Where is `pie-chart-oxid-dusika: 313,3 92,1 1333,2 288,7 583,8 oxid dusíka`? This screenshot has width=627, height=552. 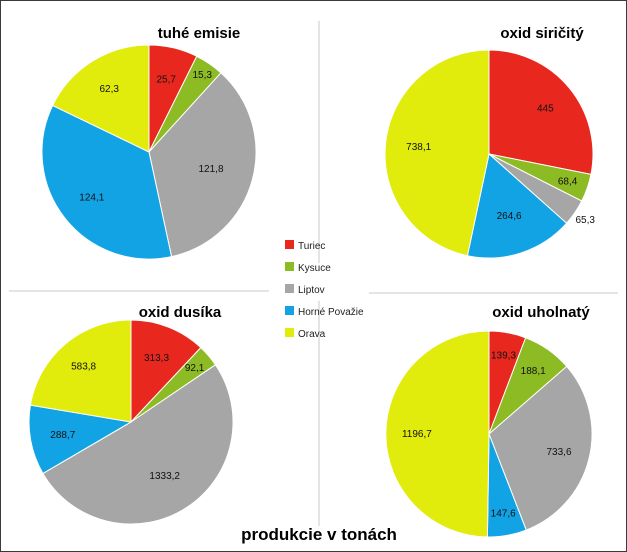 pie-chart-oxid-dusika: 313,3 92,1 1333,2 288,7 583,8 oxid dusíka is located at coordinates (131, 414).